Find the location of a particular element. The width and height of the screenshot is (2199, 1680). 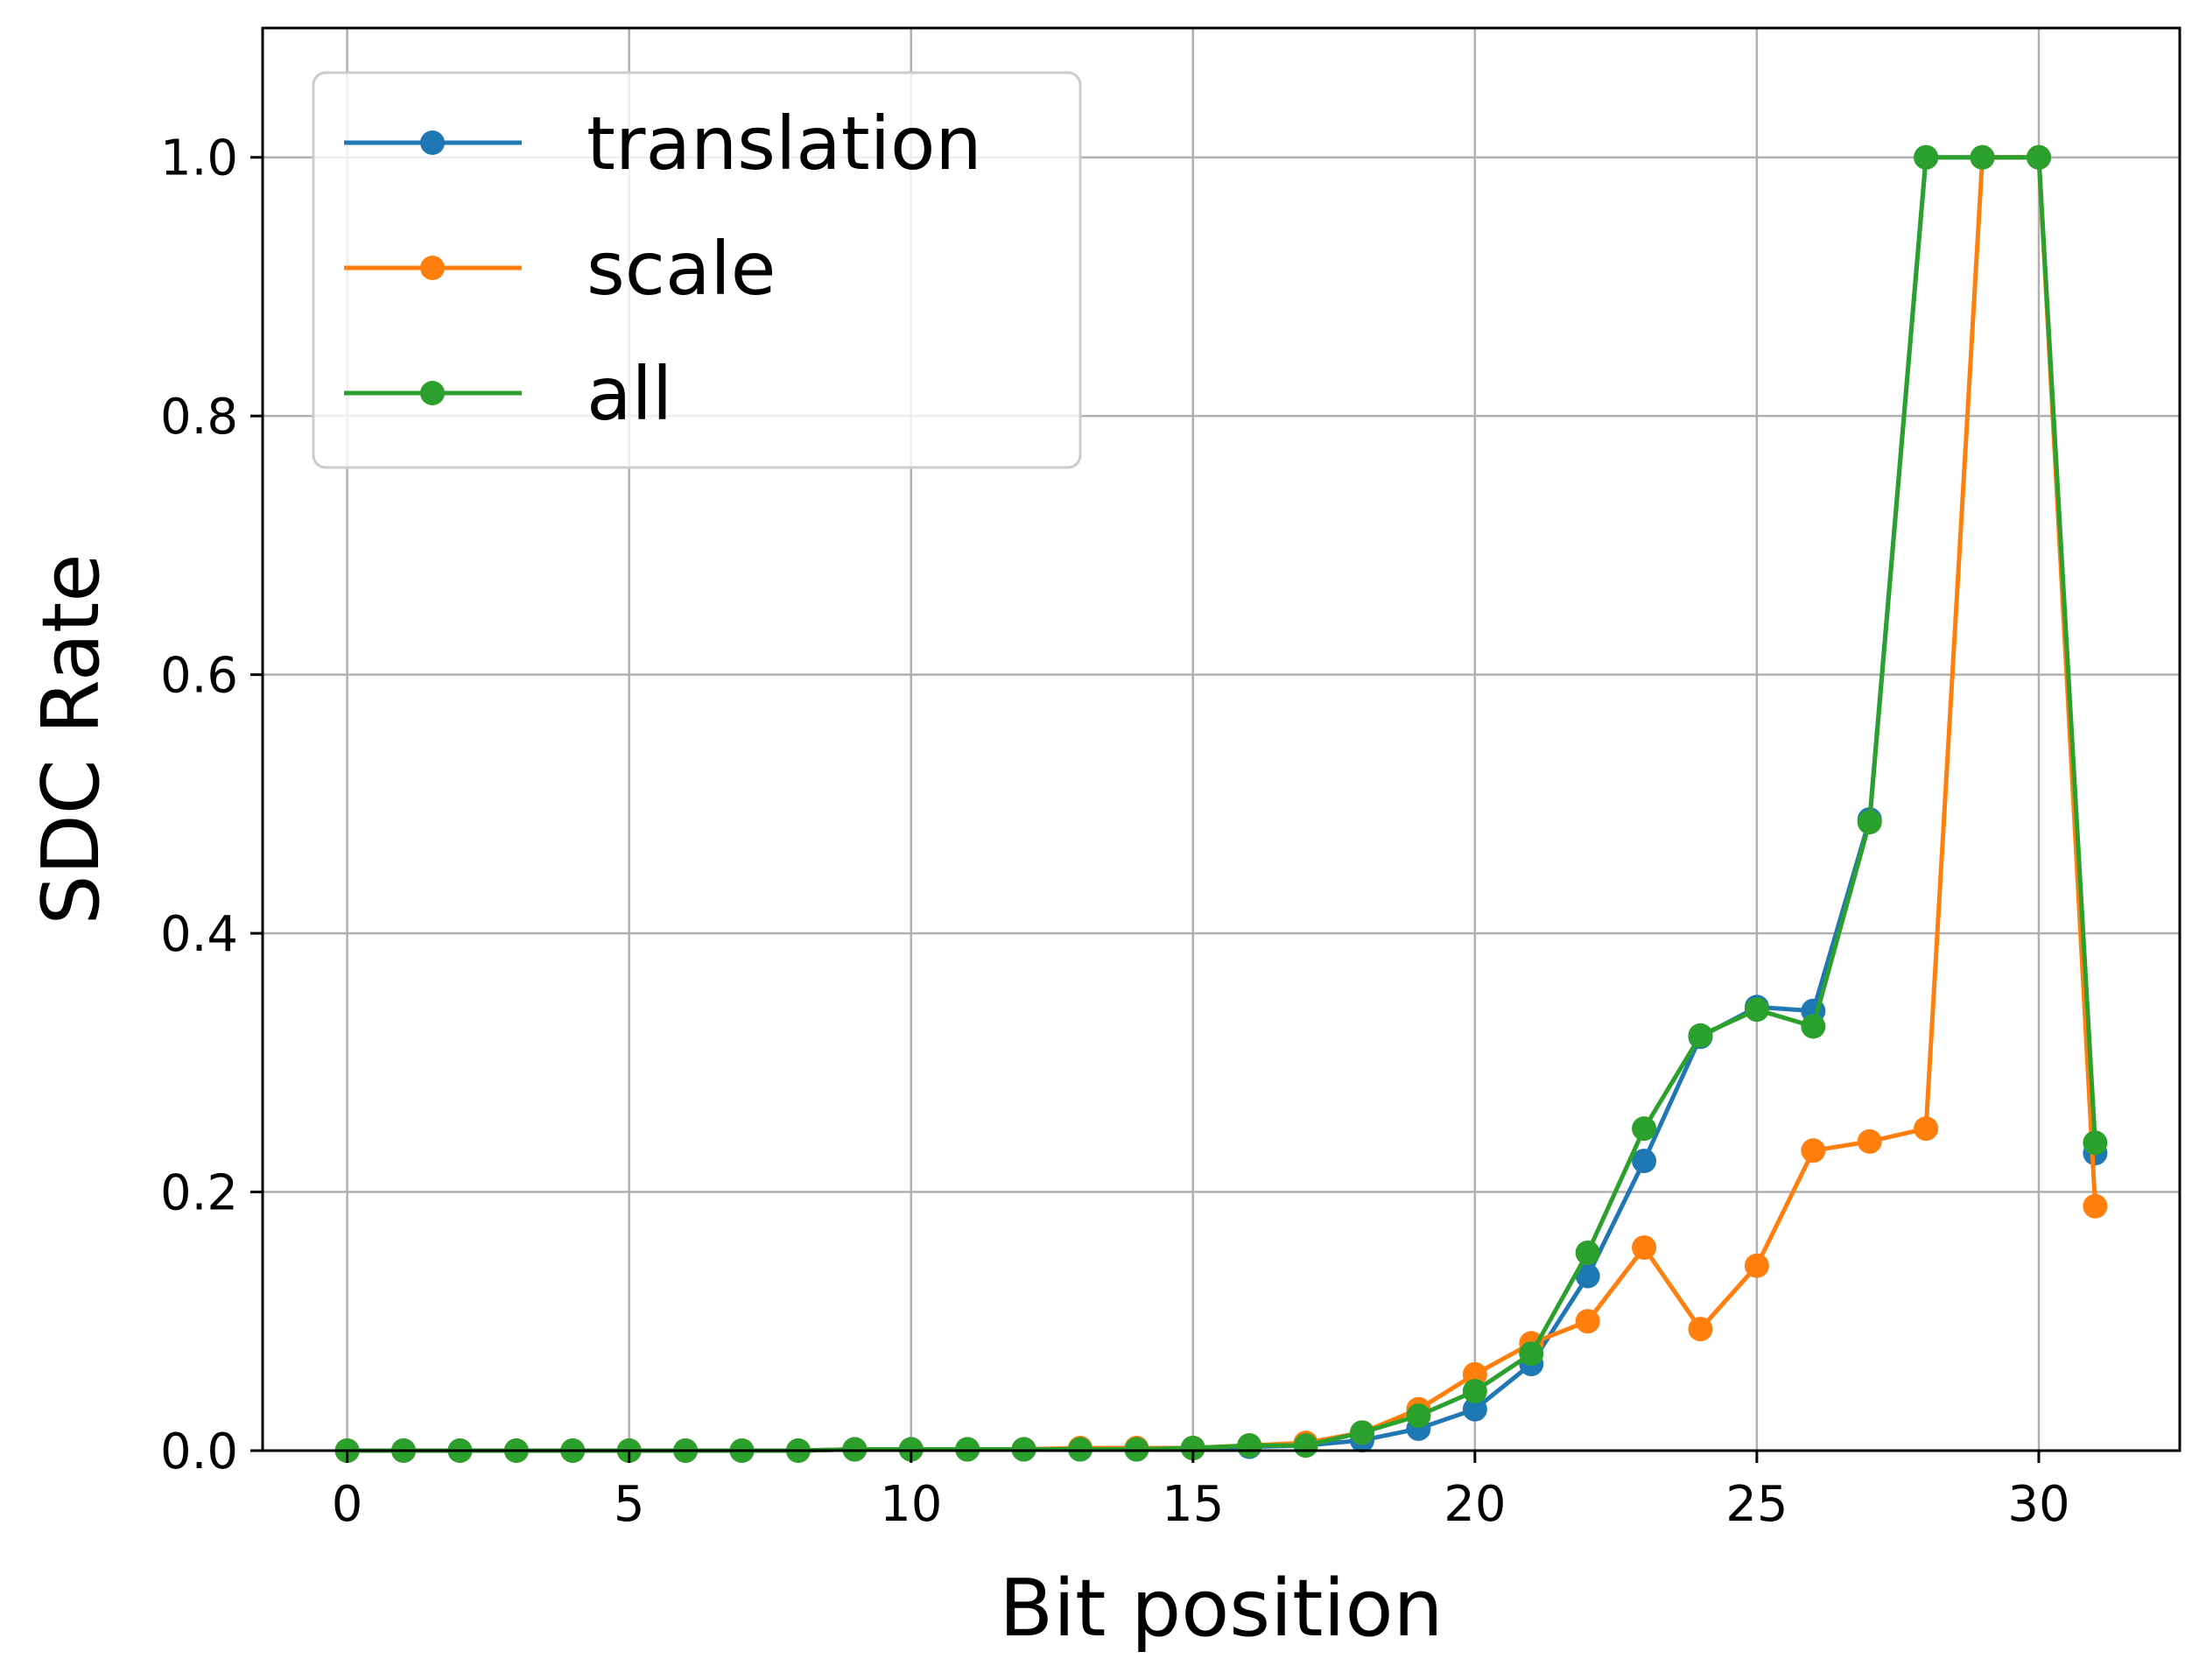

legend-marker-translation is located at coordinates (432, 142).